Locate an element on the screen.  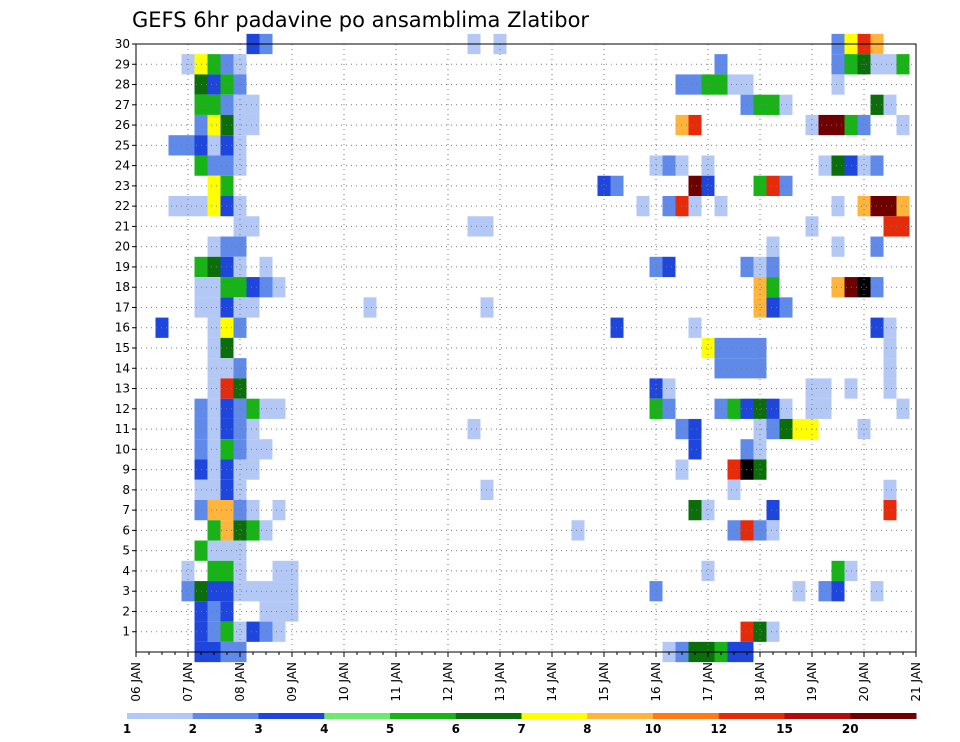
y-tick-label: 15 is located at coordinates (122, 348).